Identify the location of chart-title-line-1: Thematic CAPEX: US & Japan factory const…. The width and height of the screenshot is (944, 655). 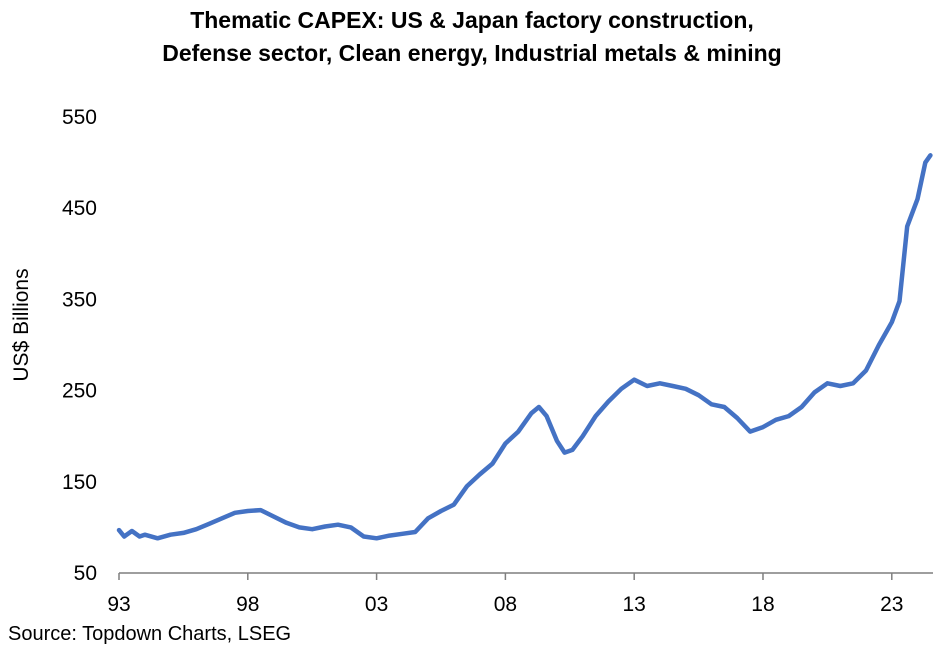
(472, 20).